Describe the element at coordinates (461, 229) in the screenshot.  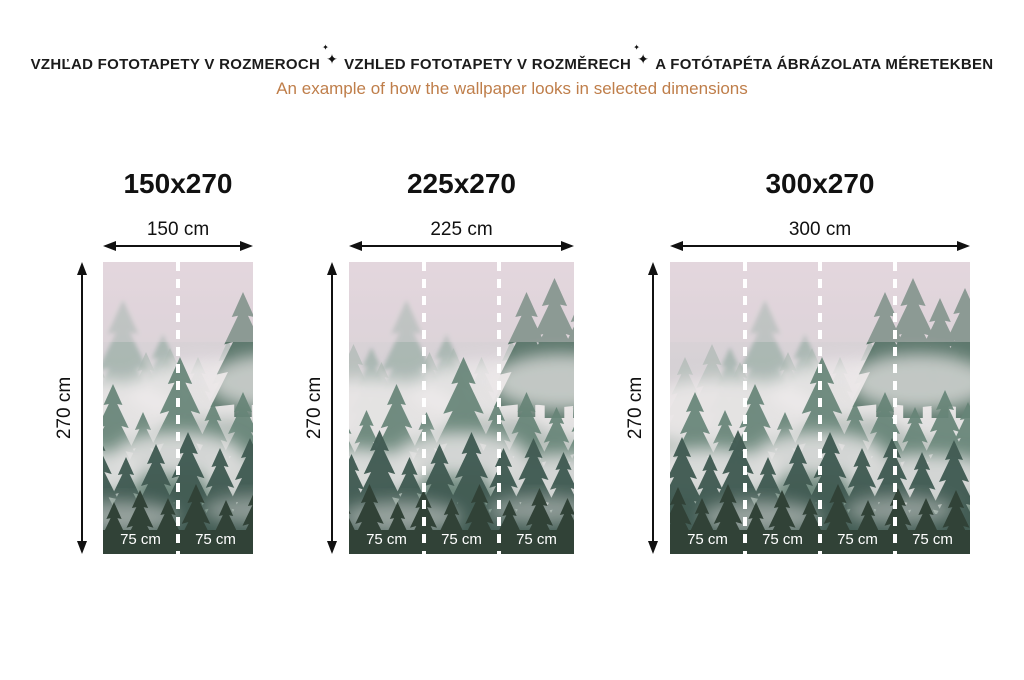
I see `width-dimension-label: 225 cm` at that location.